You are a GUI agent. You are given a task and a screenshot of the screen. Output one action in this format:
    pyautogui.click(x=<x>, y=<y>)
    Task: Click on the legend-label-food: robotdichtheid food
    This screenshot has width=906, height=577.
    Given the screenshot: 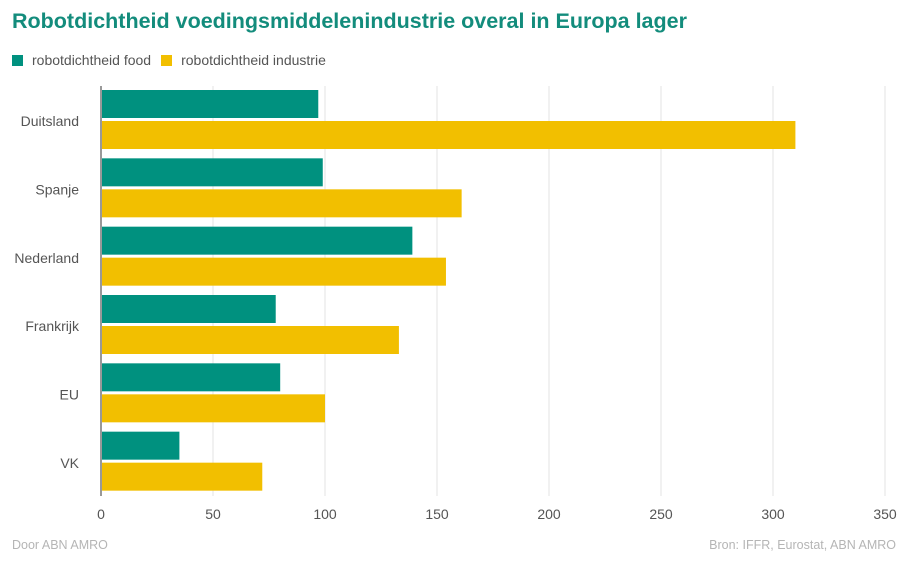 What is the action you would take?
    pyautogui.click(x=92, y=60)
    